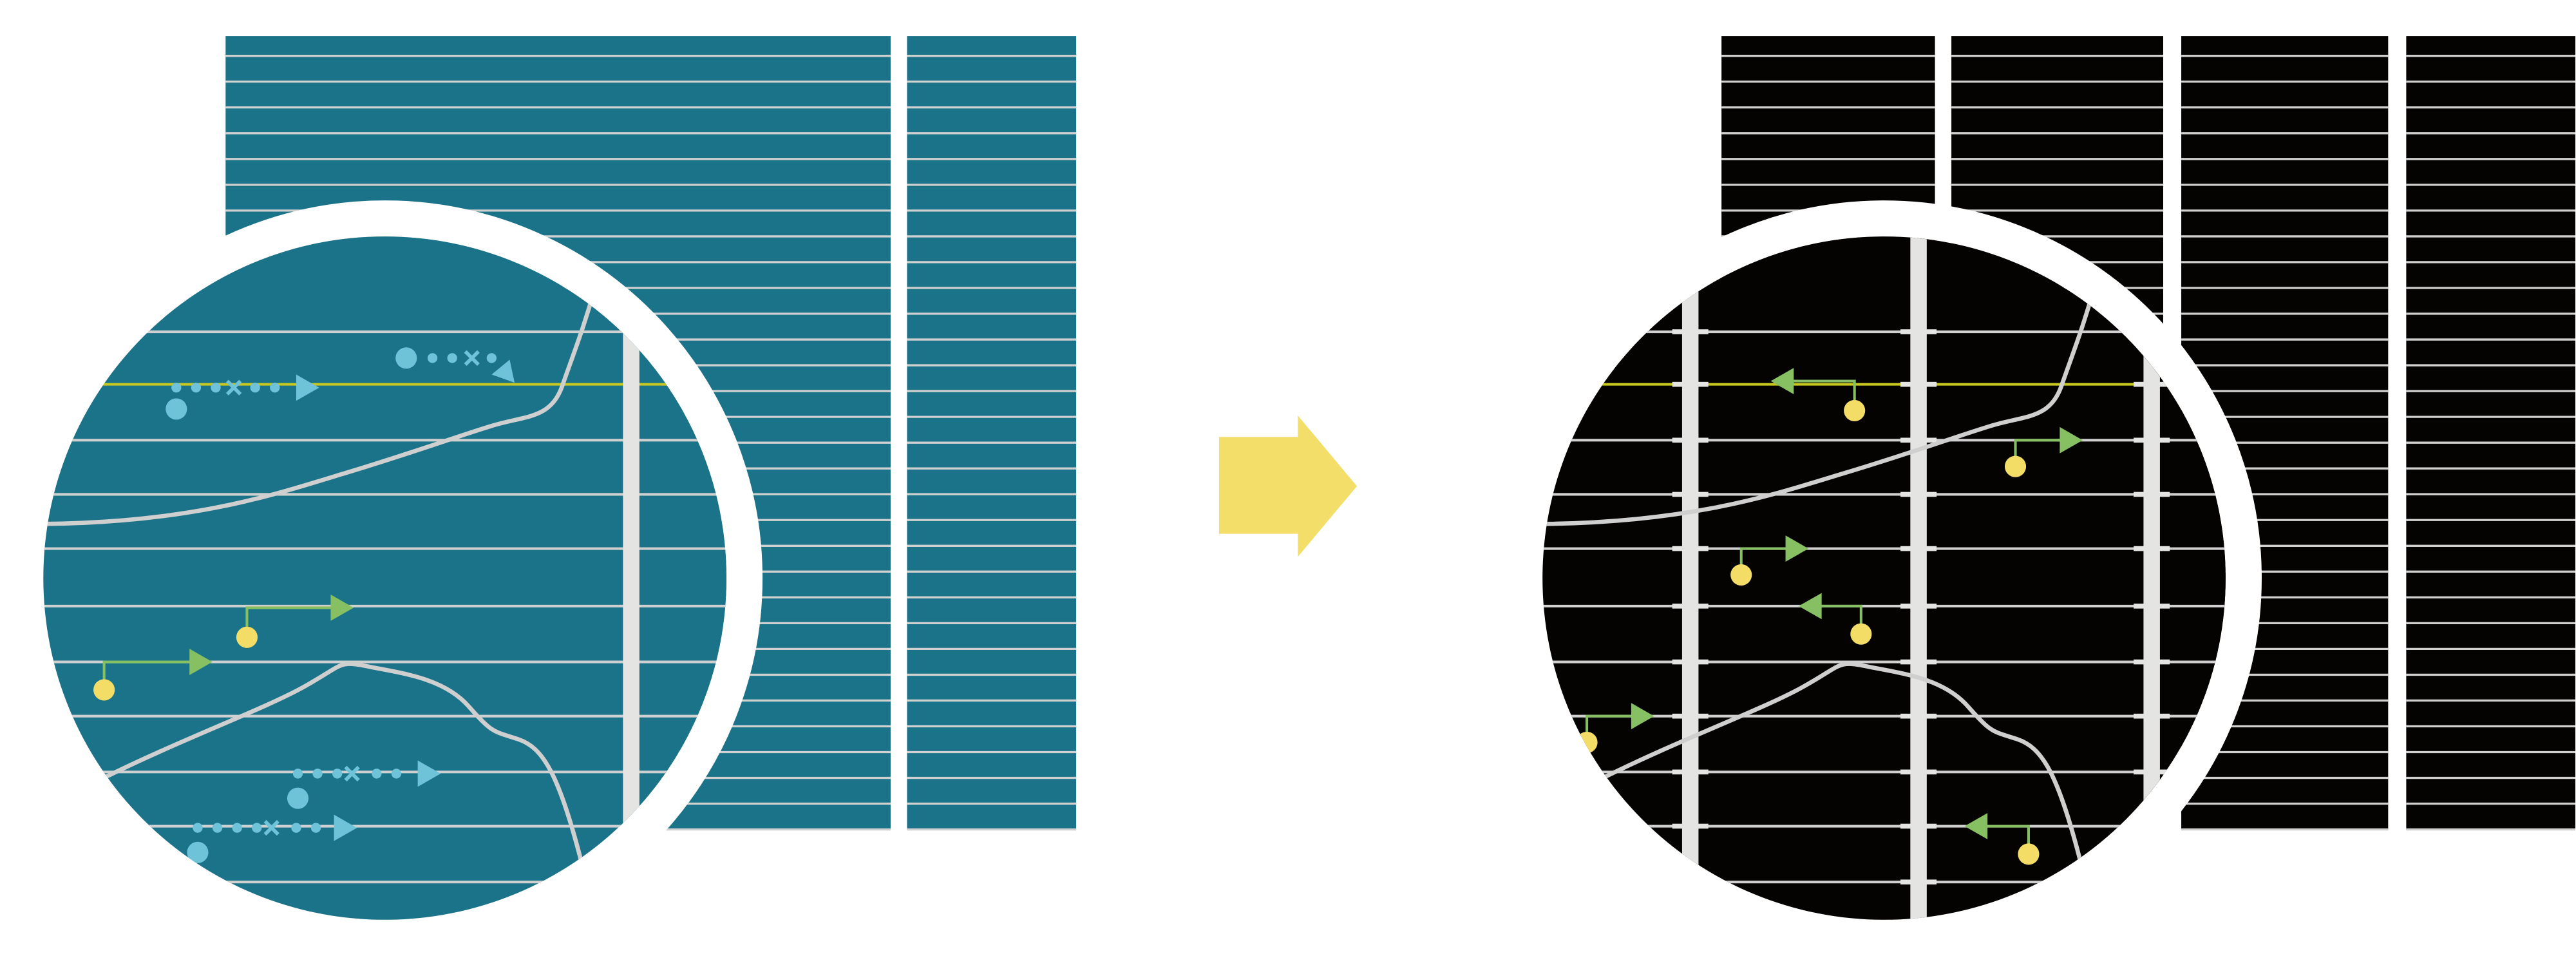 Image resolution: width=2576 pixels, height=974 pixels. I want to click on transition-arrow-icon, so click(1288, 486).